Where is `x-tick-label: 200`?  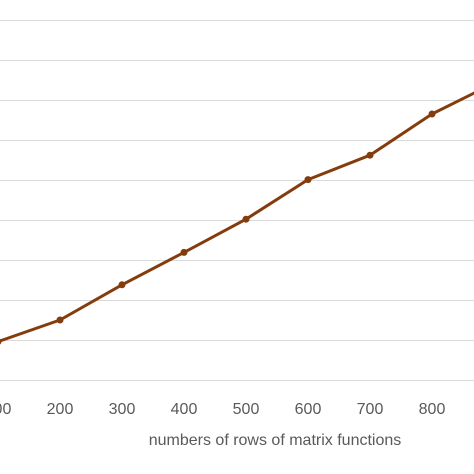 x-tick-label: 200 is located at coordinates (60, 409).